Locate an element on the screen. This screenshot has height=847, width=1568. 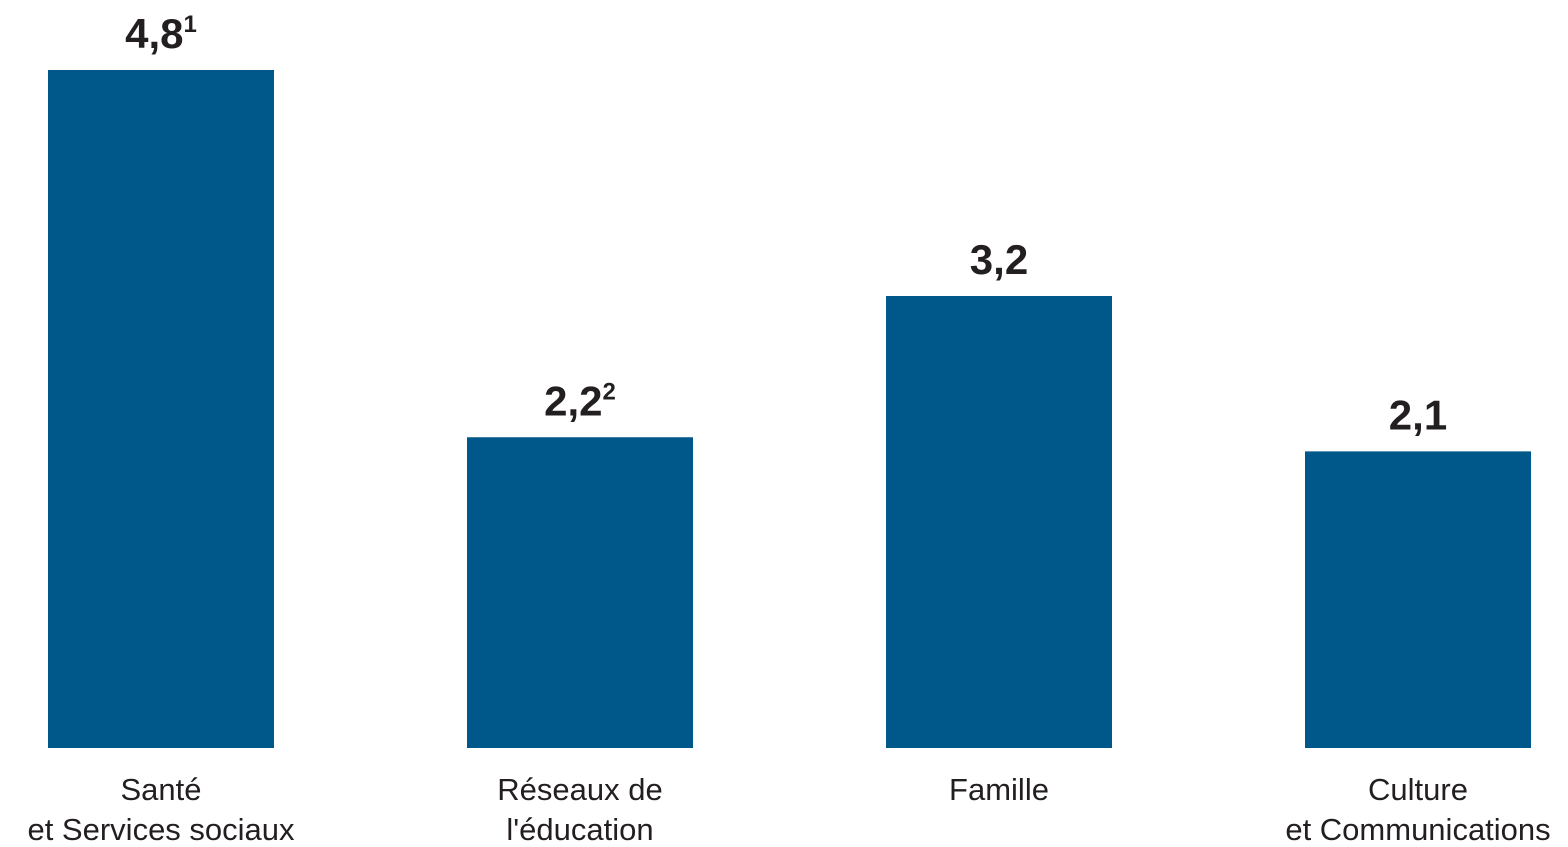
footnote-mark: 2 is located at coordinates (609, 391).